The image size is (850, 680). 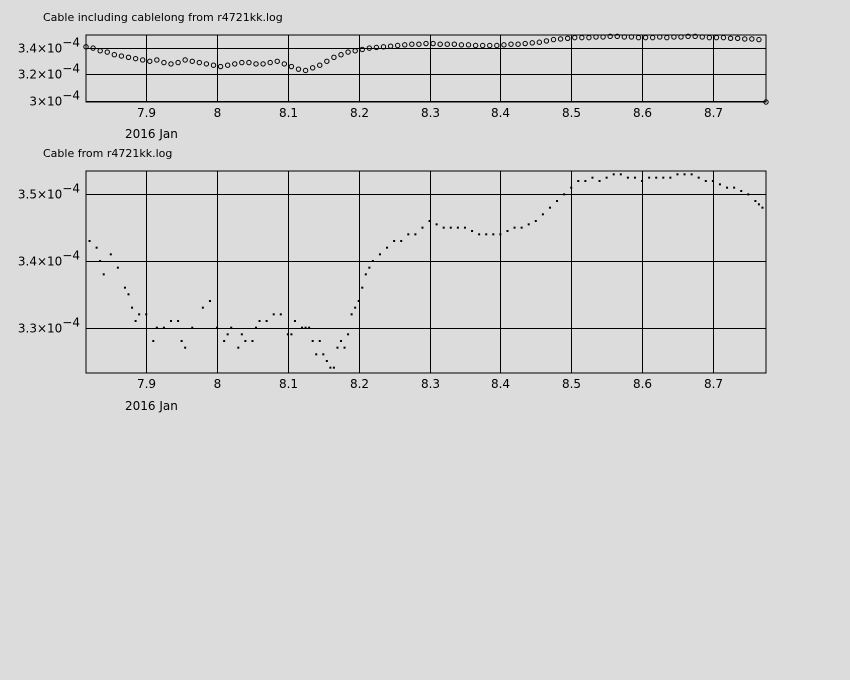 I want to click on top-data-points, so click(x=426, y=69).